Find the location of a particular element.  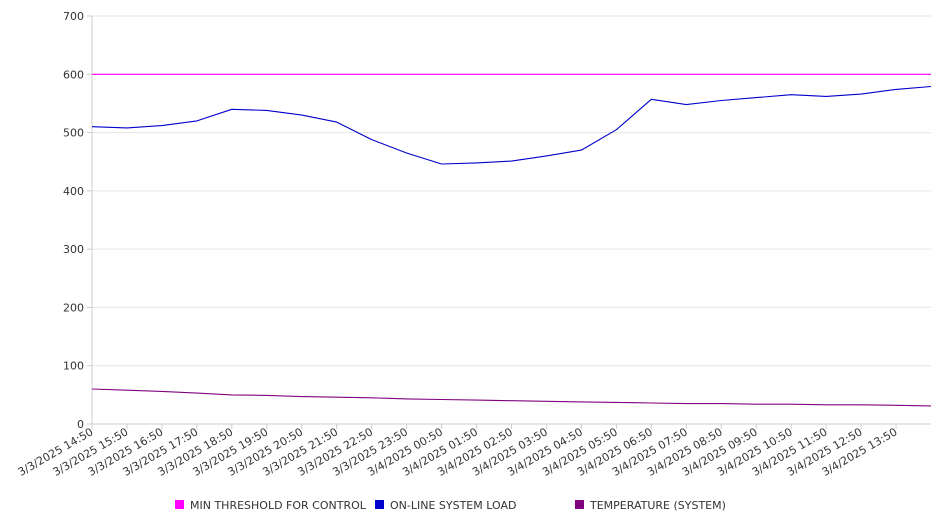

legend-label: ON-LINE SYSTEM LOAD is located at coordinates (453, 505).